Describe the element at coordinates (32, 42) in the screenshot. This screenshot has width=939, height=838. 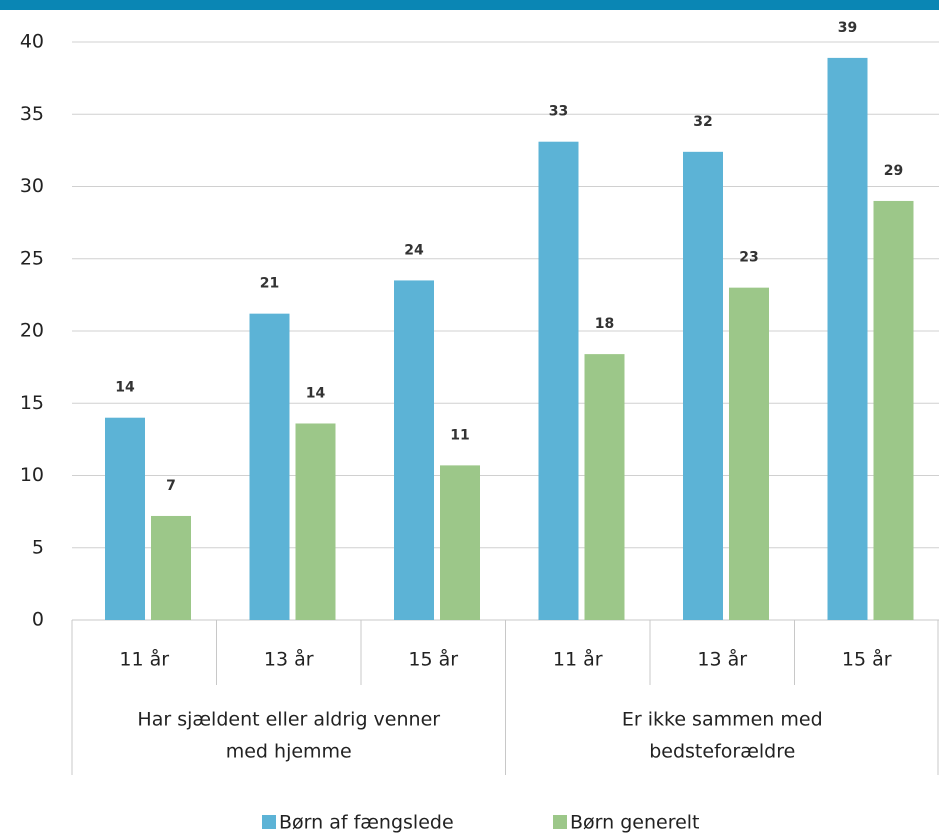
I see `y-tick-label: 40` at that location.